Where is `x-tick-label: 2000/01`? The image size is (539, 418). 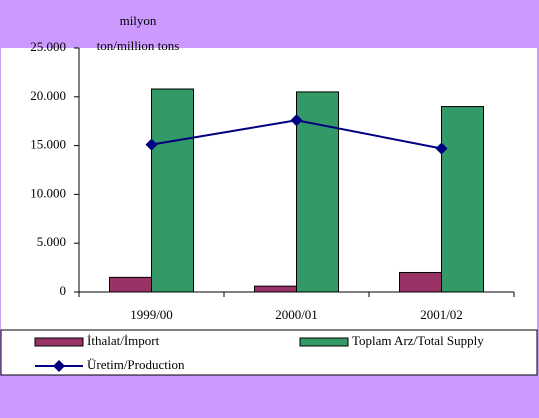
x-tick-label: 2000/01 is located at coordinates (296, 314).